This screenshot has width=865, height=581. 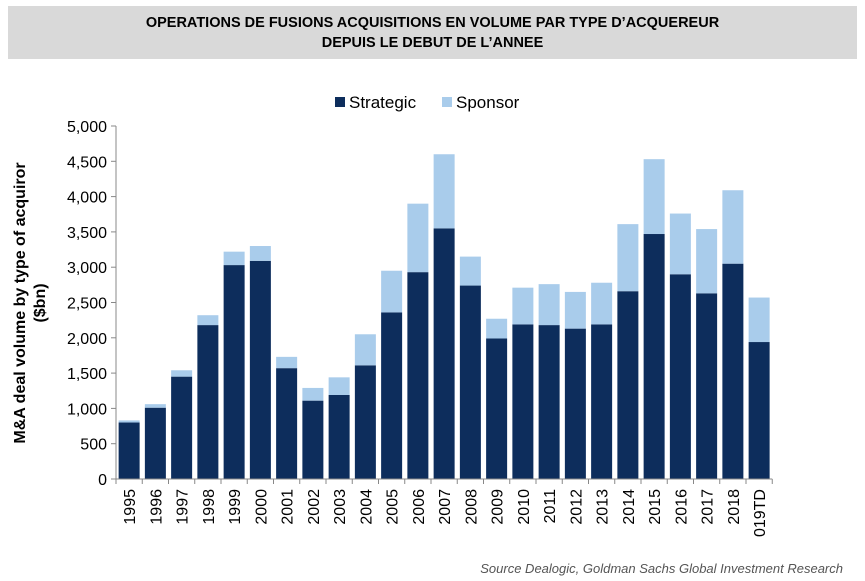 I want to click on y-axis-label-line-2: ($bn), so click(x=40, y=302).